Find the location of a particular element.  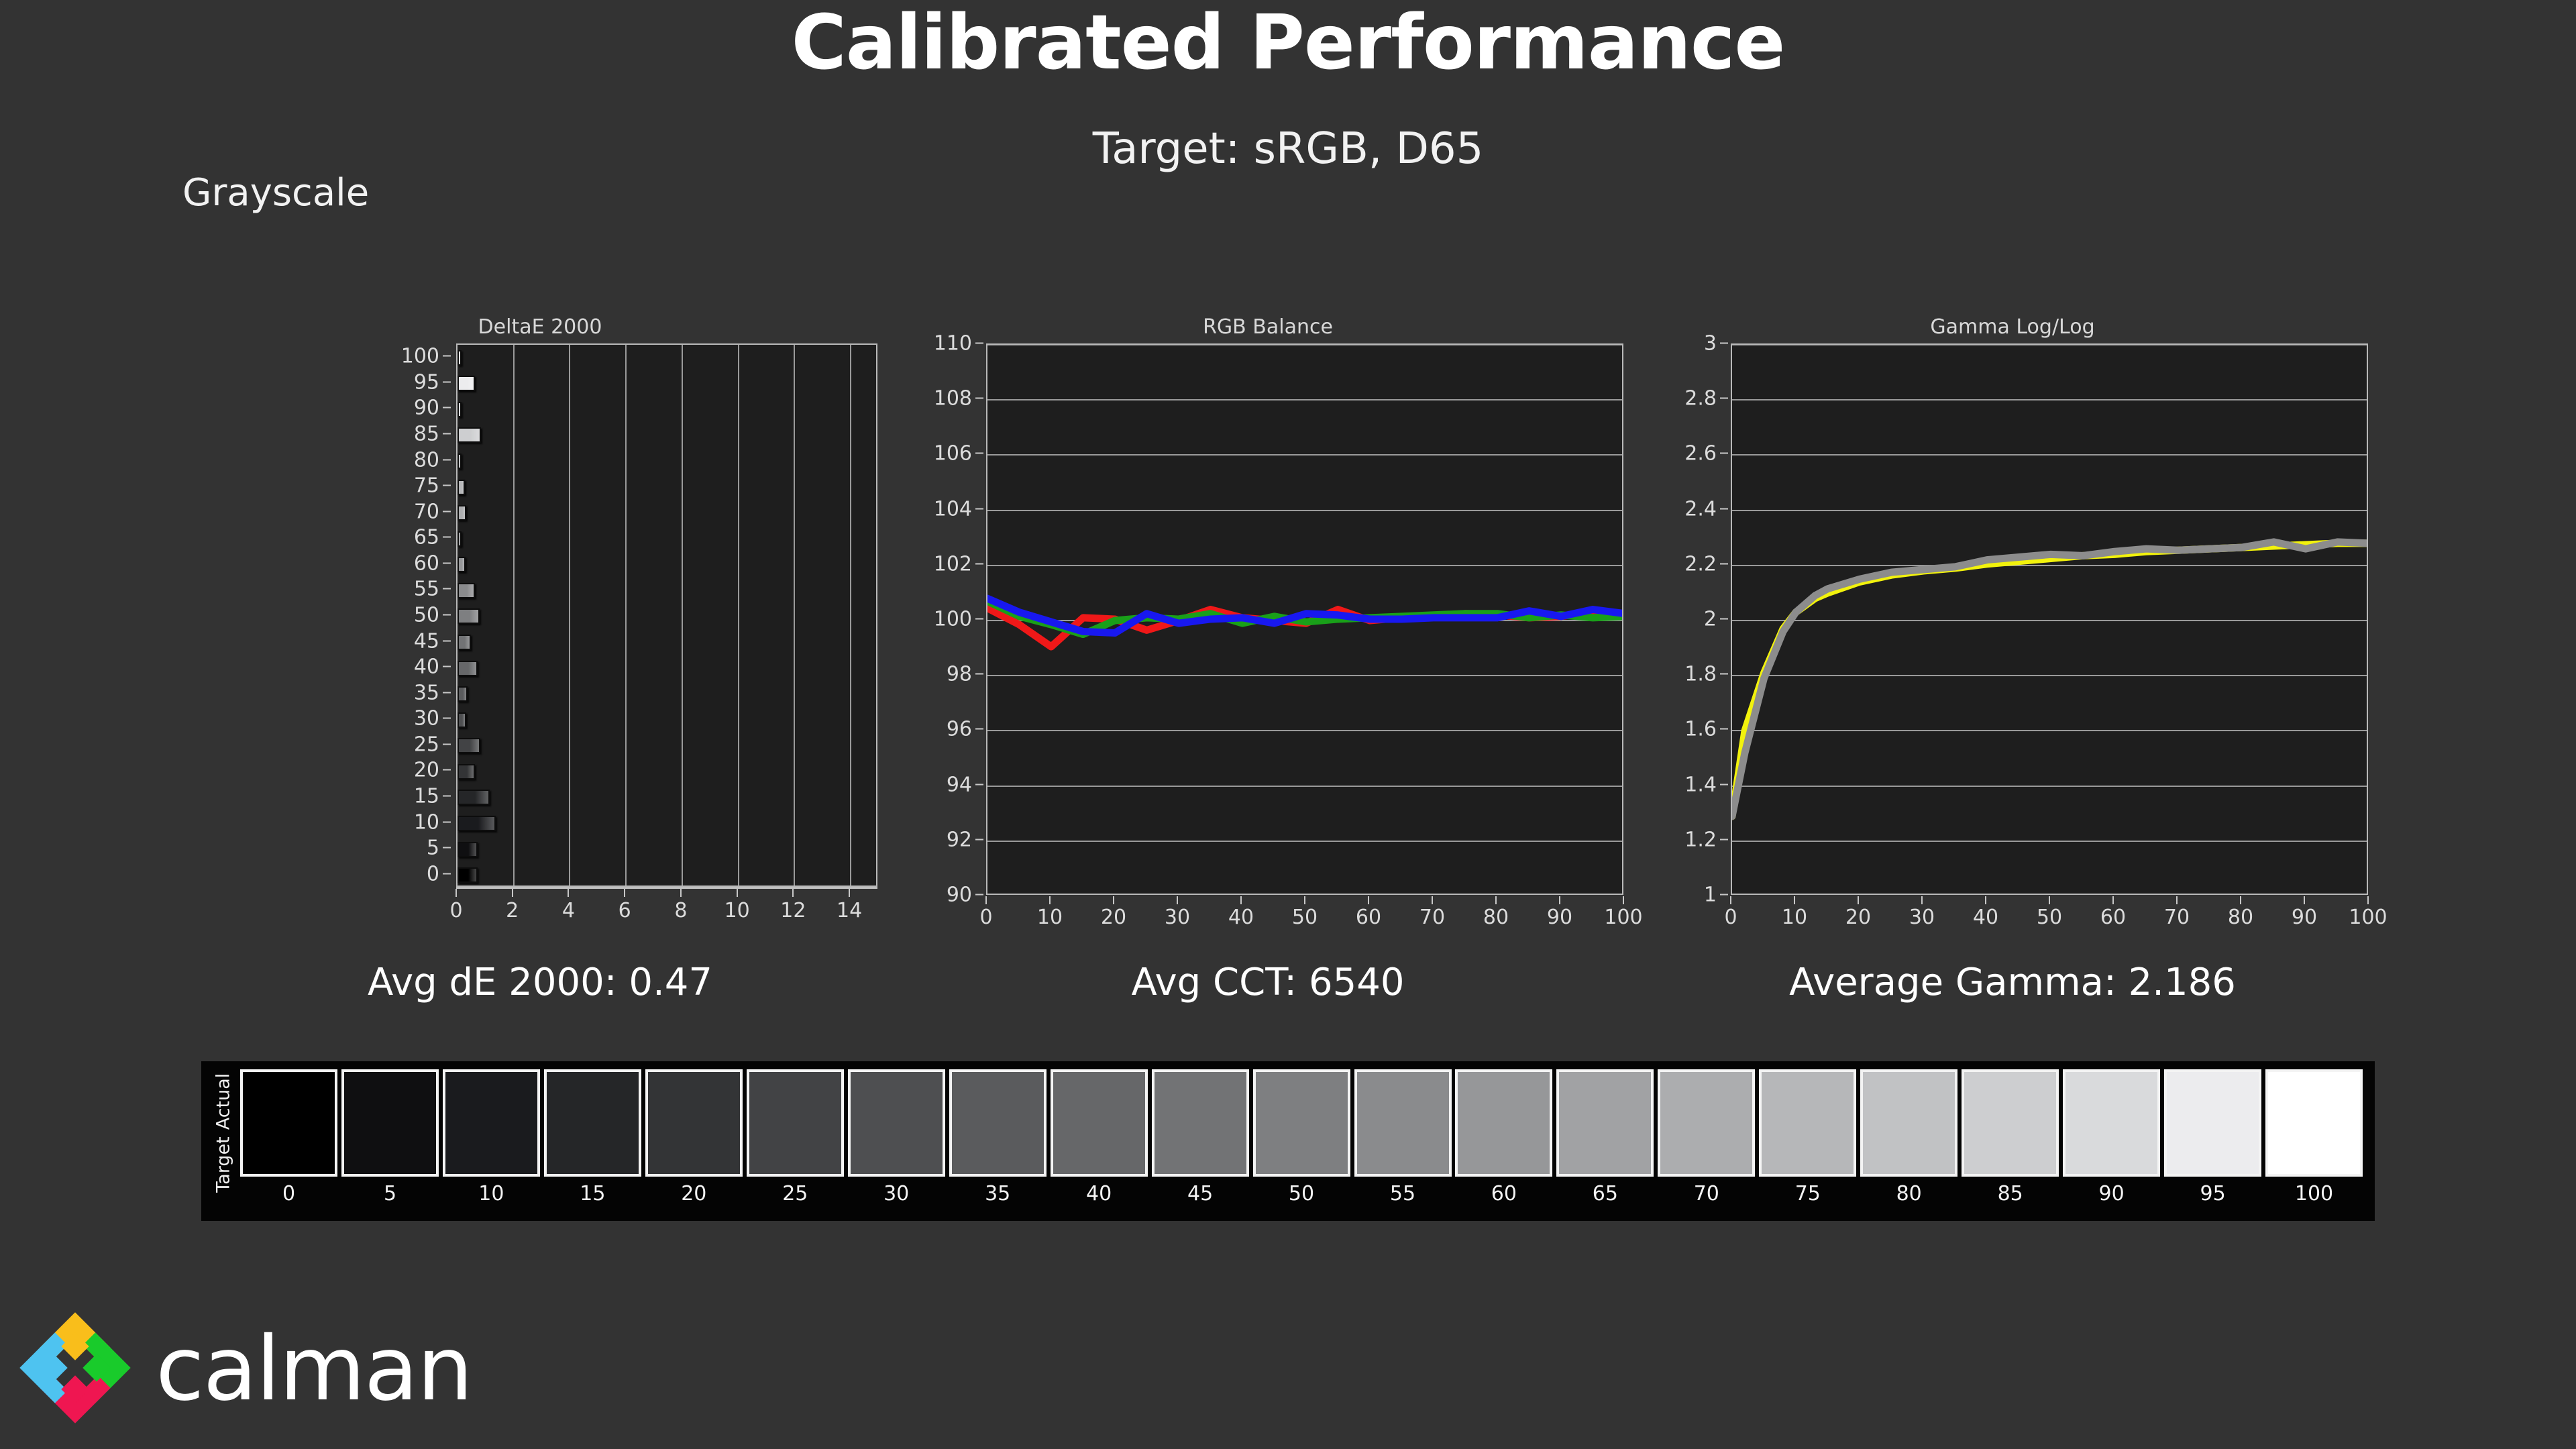

swatch-tick-label: 25 is located at coordinates (795, 1193).